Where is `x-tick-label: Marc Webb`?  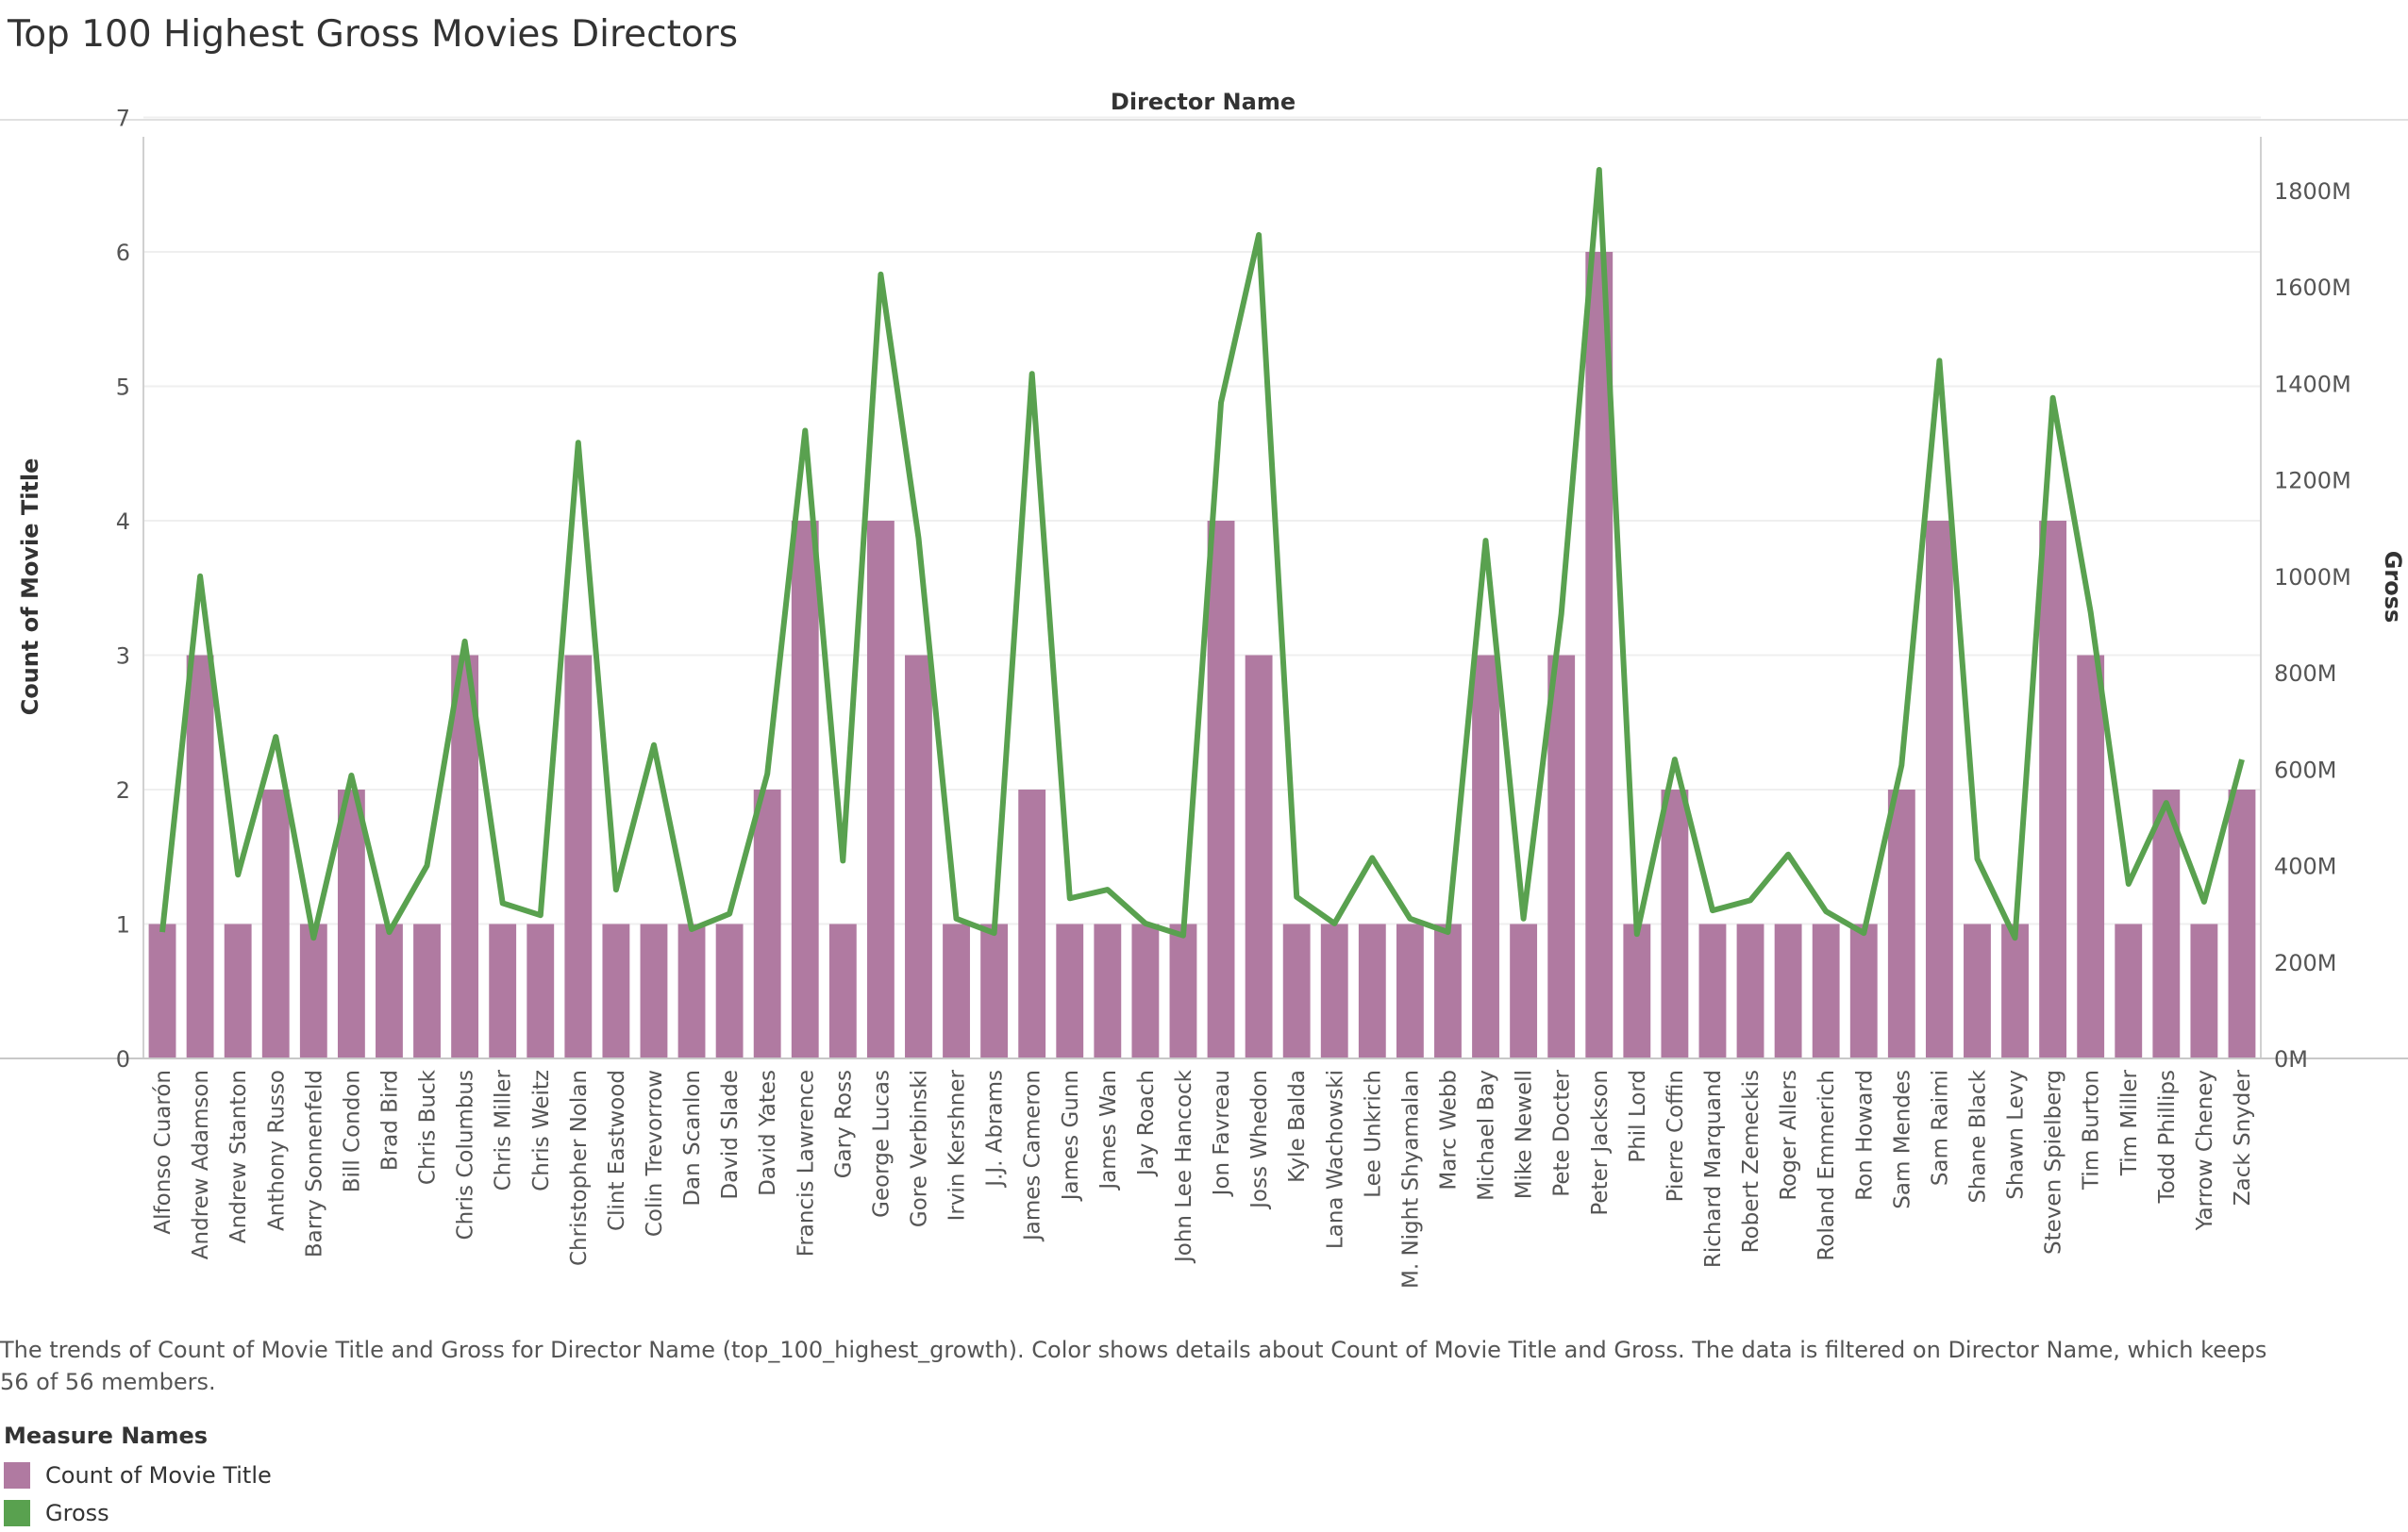
x-tick-label: Marc Webb is located at coordinates (1449, 1130).